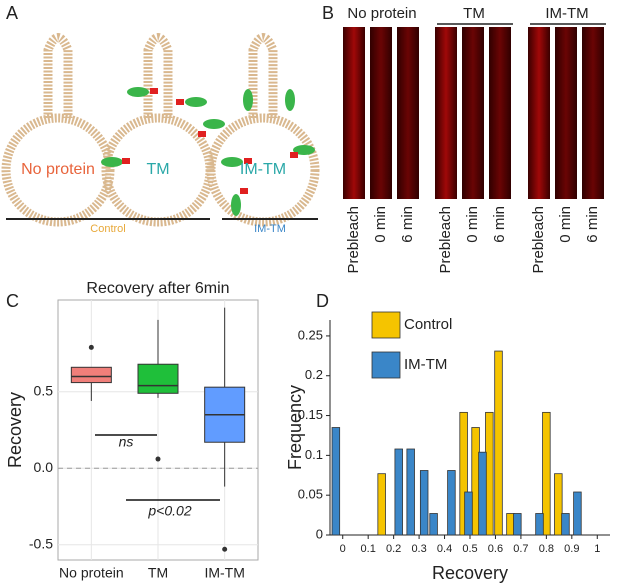 This screenshot has width=617, height=586. I want to click on annotation: ns, so click(126, 442).